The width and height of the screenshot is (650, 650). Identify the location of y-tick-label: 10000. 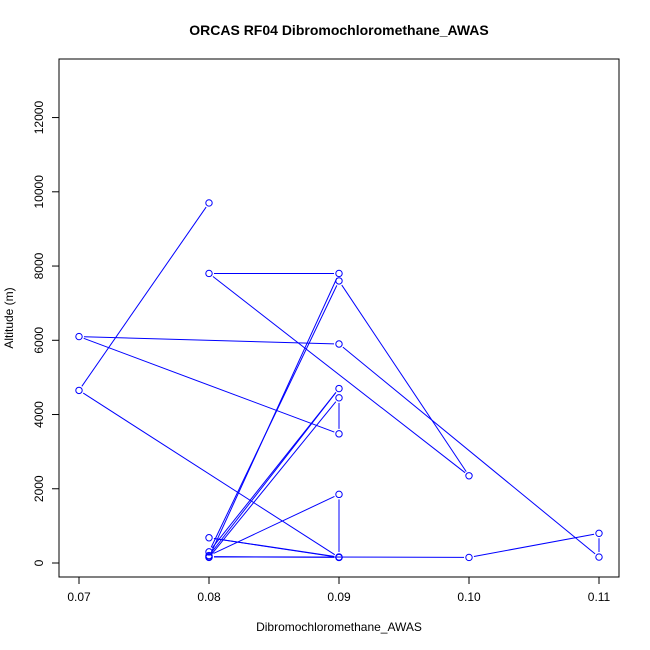
(39, 192).